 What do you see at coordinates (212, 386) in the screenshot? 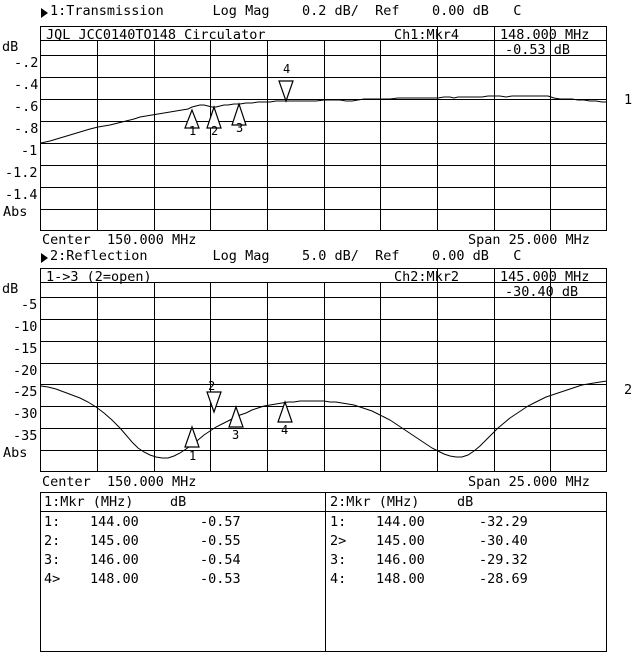
I see `channel2-marker-2-label: 2` at bounding box center [212, 386].